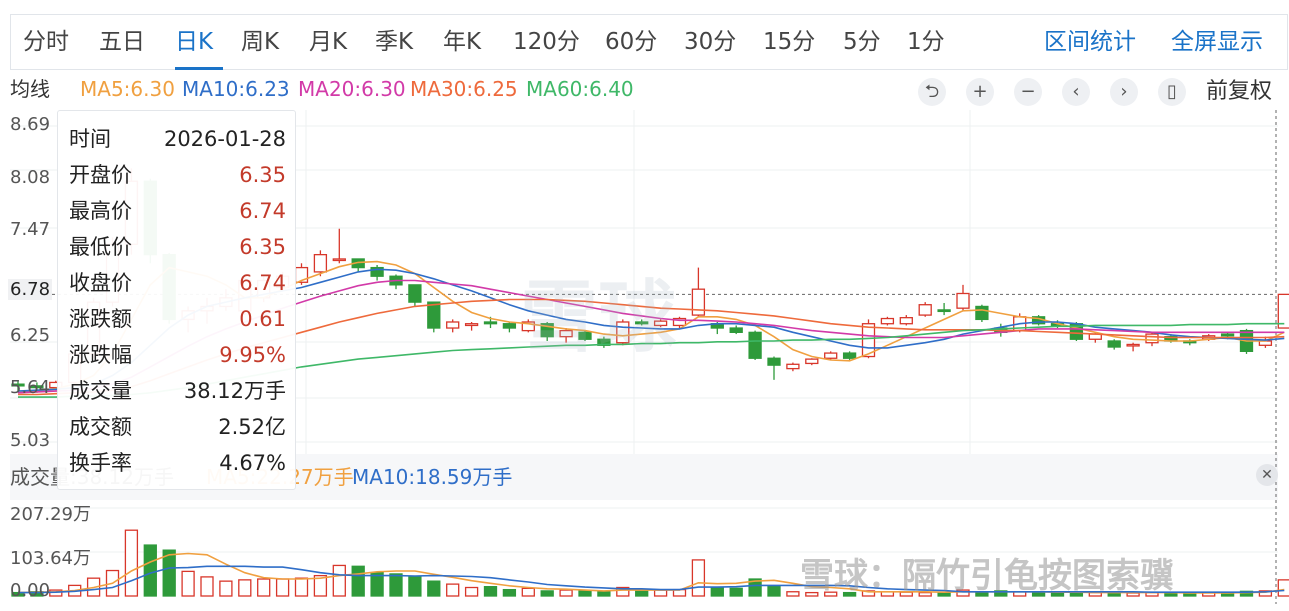 The width and height of the screenshot is (1289, 611). I want to click on price-axis-label: 6.78, so click(30, 289).